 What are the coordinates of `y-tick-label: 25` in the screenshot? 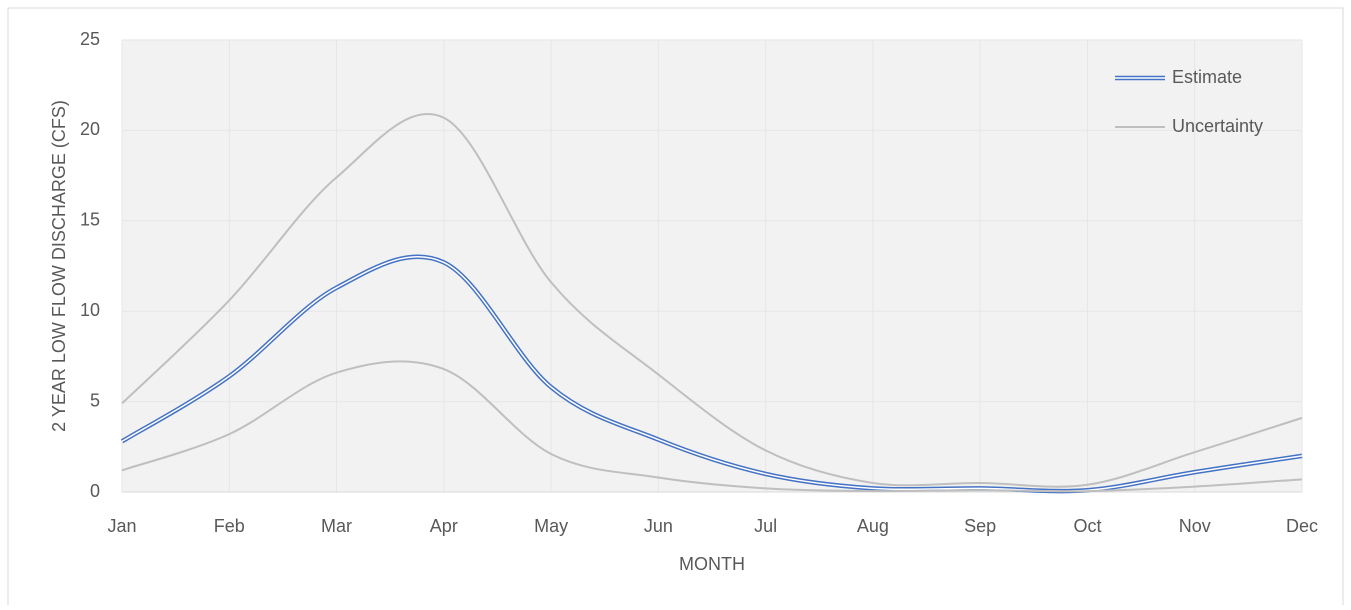 It's located at (90, 39).